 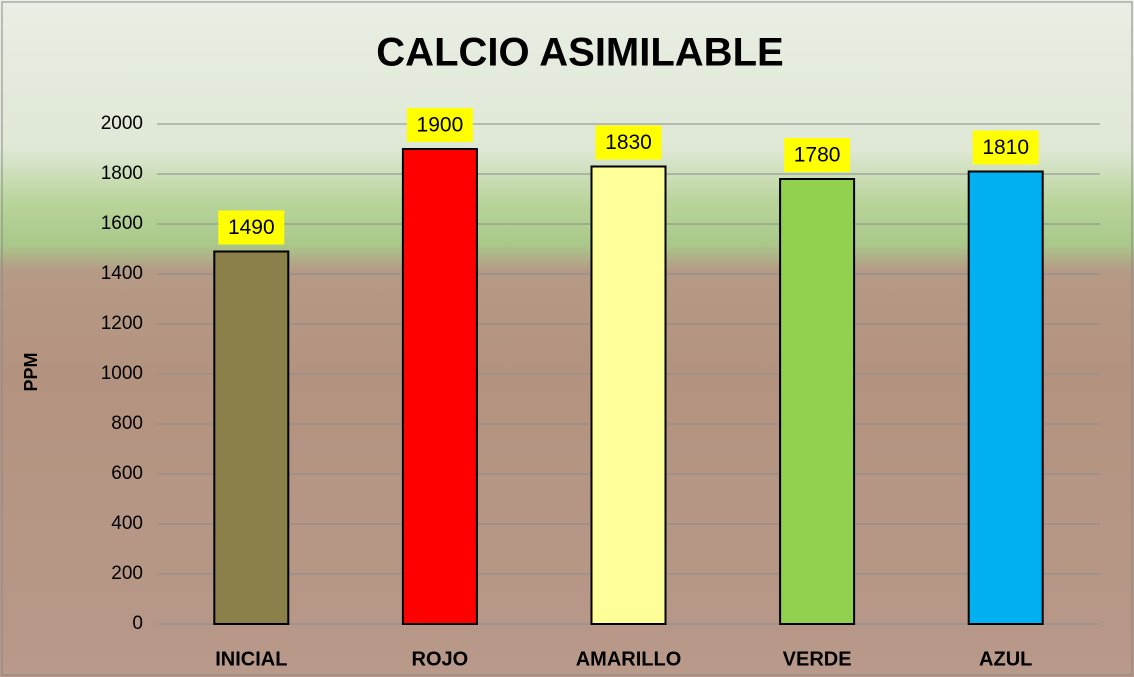 What do you see at coordinates (122, 323) in the screenshot?
I see `y-tick-label: 1200` at bounding box center [122, 323].